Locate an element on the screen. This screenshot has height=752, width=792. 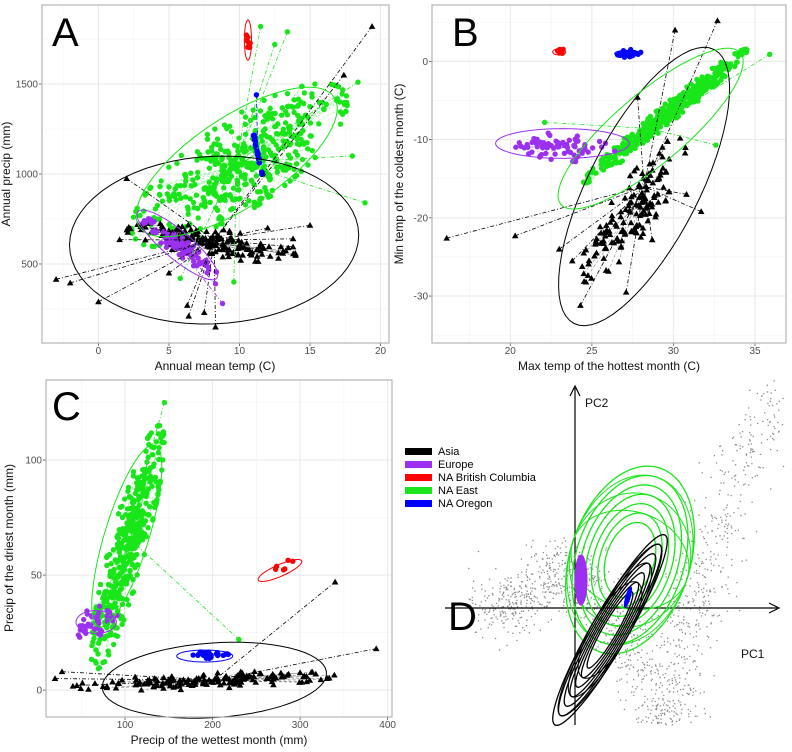
data-point-oregon is located at coordinates (223, 655).